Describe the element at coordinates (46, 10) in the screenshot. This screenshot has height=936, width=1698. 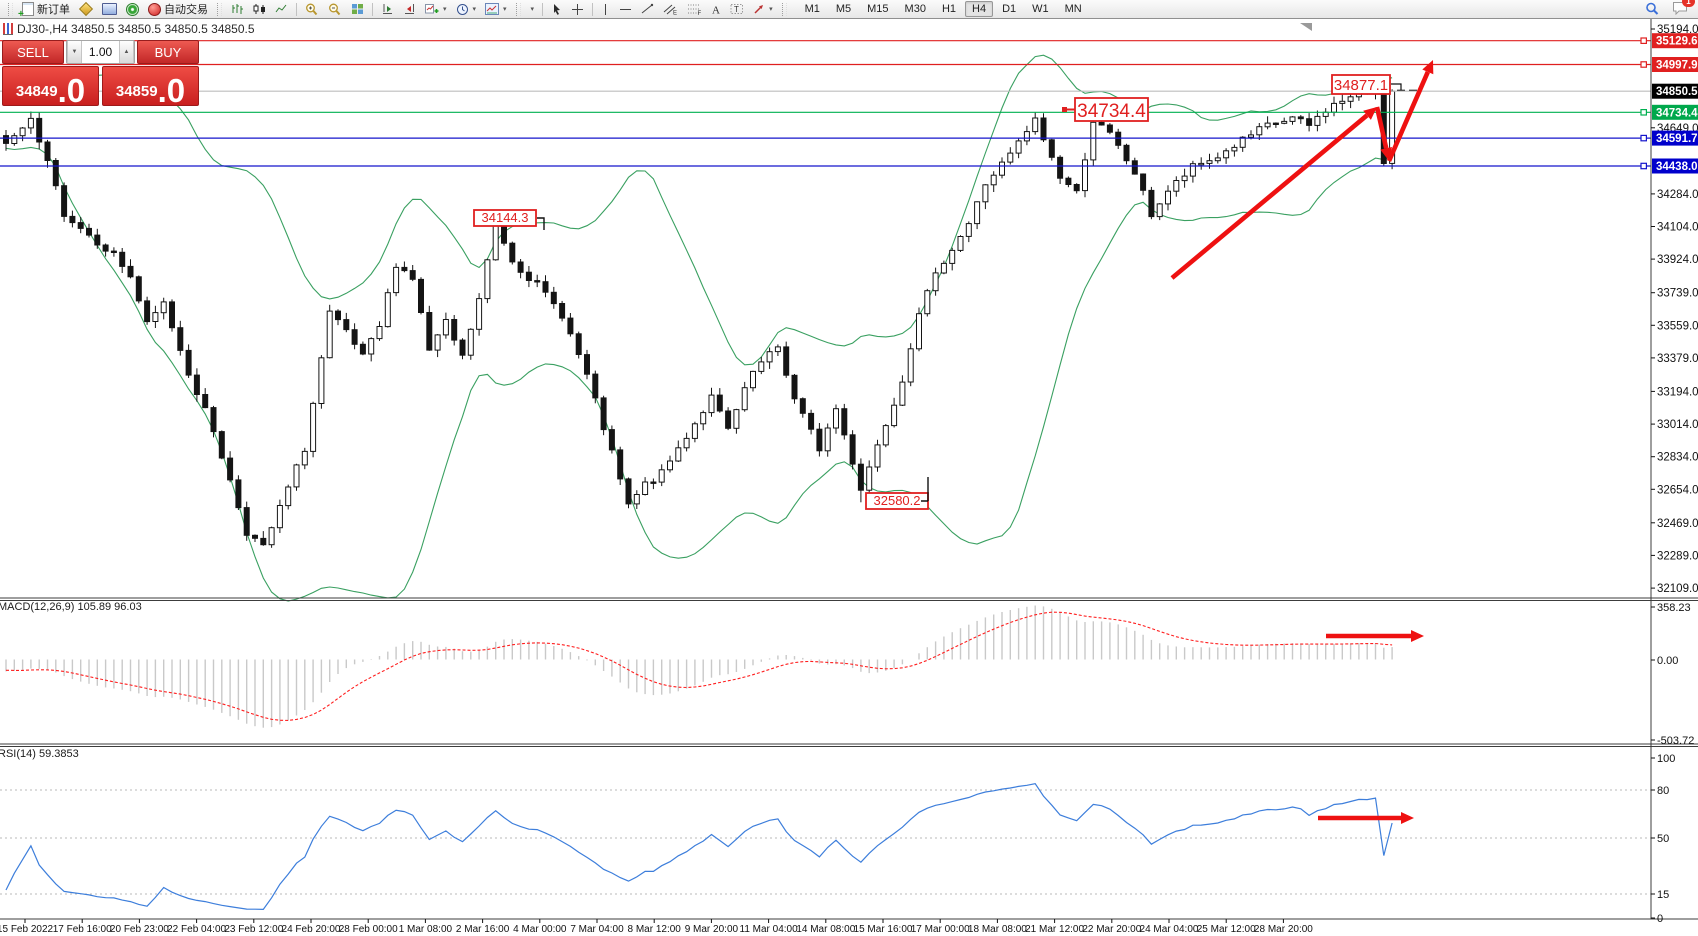
I see `new-order-button: 新订单` at that location.